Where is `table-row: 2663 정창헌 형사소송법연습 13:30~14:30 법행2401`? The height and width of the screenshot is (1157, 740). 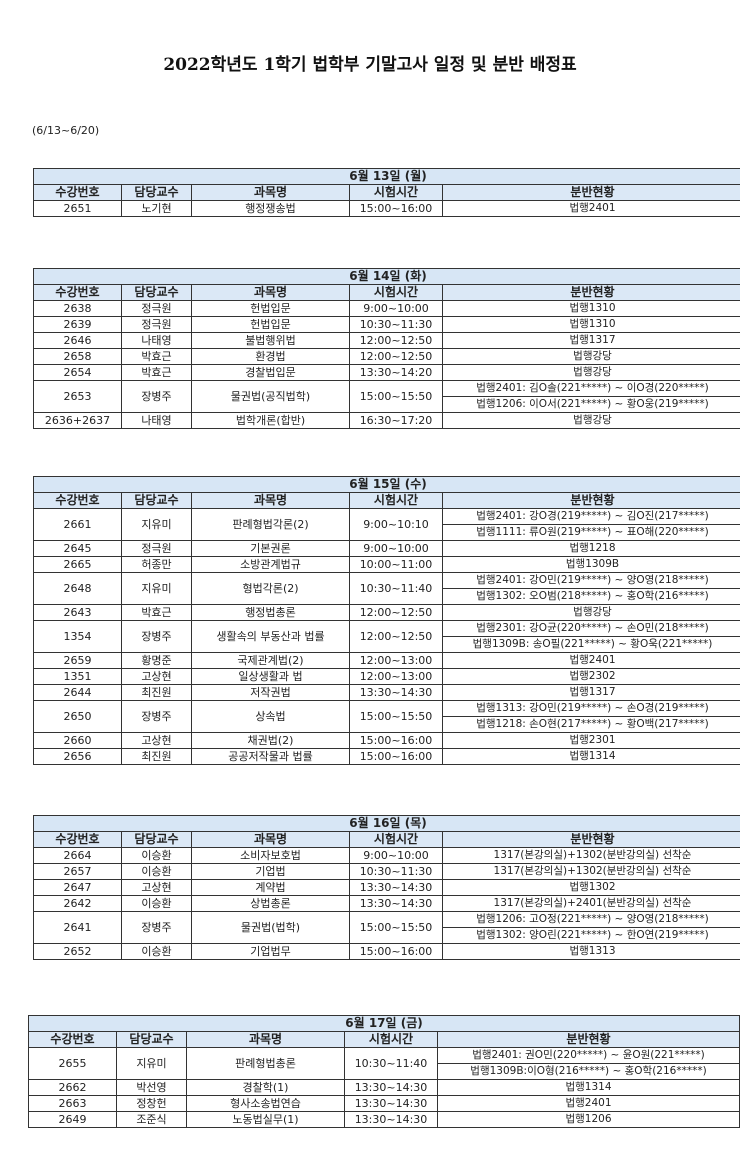
table-row: 2663 정창헌 형사소송법연습 13:30~14:30 법행2401 is located at coordinates (384, 1103).